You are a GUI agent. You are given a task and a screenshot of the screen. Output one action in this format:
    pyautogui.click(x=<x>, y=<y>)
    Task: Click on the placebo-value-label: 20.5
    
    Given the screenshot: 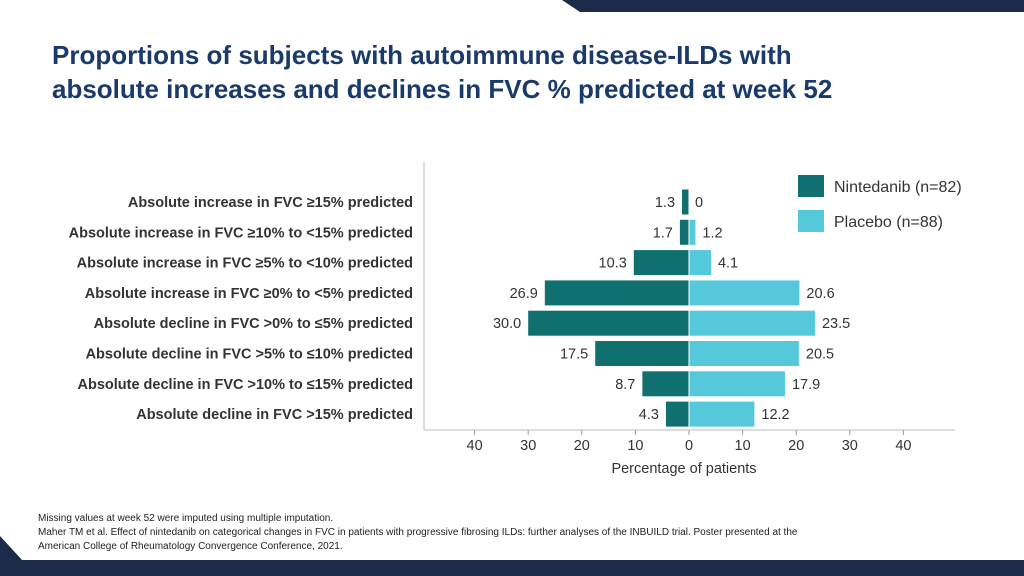 What is the action you would take?
    pyautogui.click(x=820, y=355)
    